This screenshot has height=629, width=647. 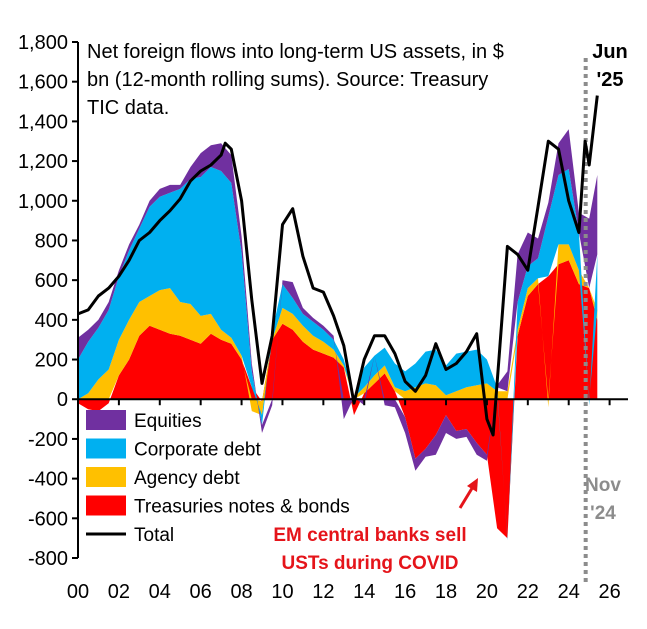 What do you see at coordinates (370, 563) in the screenshot?
I see `annotation-em-central-banks: USTs during COVID` at bounding box center [370, 563].